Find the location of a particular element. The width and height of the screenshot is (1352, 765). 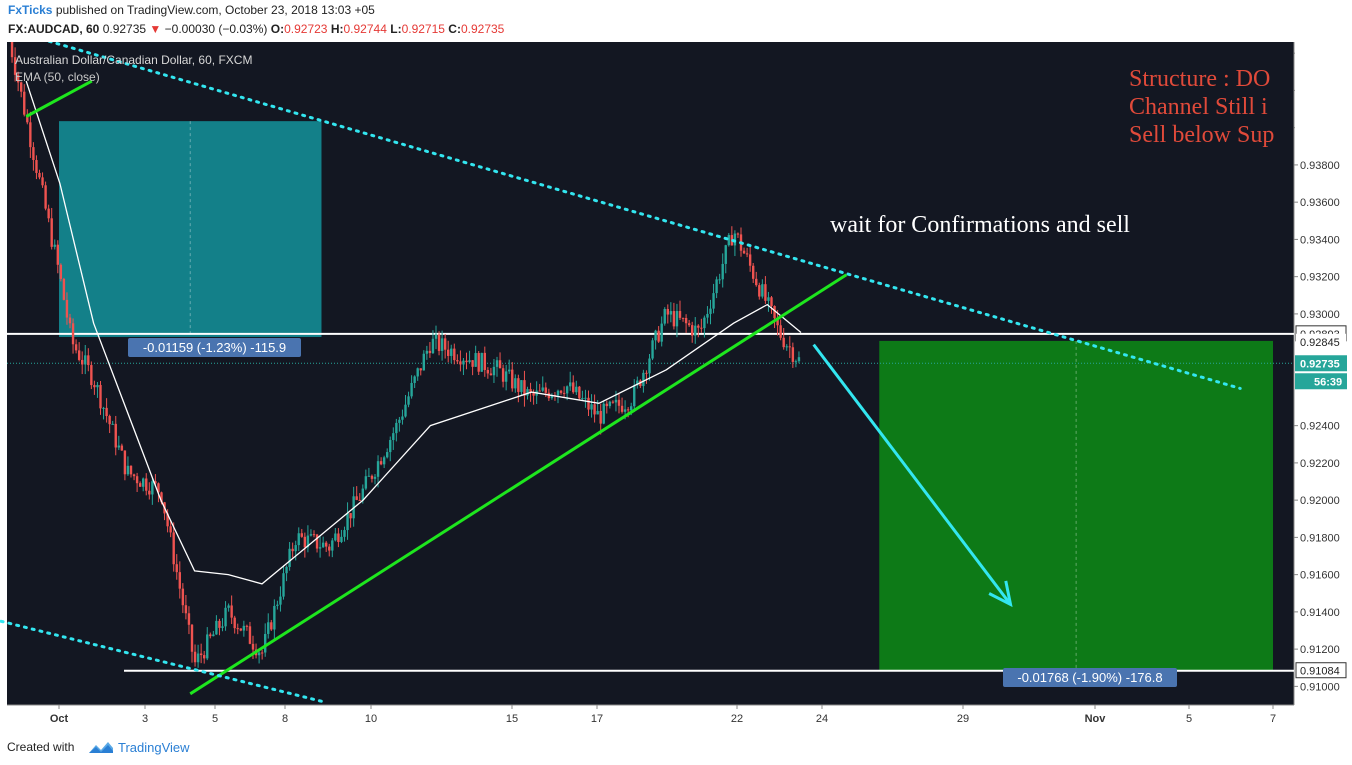

short-move-box is located at coordinates (190, 229).